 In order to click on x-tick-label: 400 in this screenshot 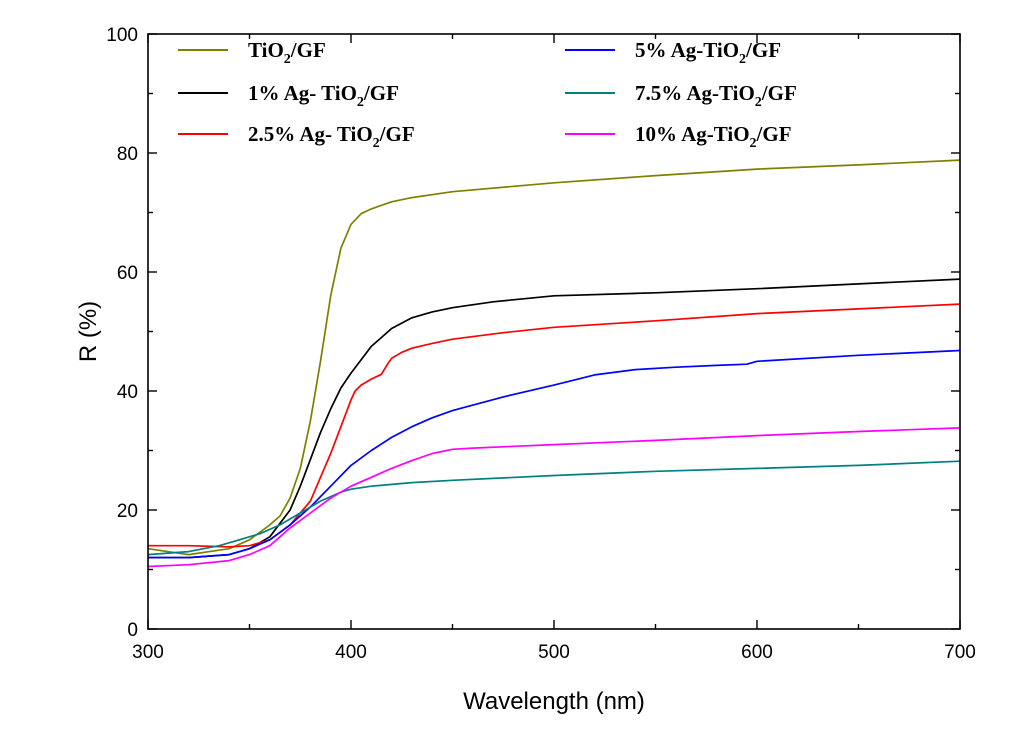, I will do `click(351, 652)`.